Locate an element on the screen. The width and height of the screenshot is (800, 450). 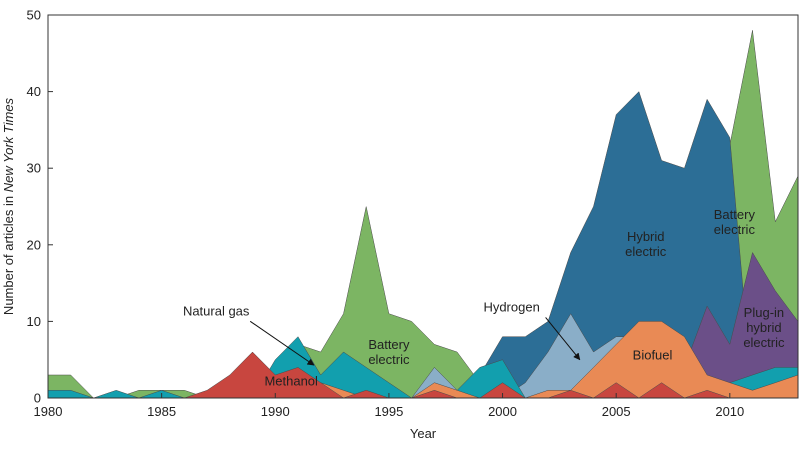
annotation-battery-1994-line: Battery is located at coordinates (389, 344).